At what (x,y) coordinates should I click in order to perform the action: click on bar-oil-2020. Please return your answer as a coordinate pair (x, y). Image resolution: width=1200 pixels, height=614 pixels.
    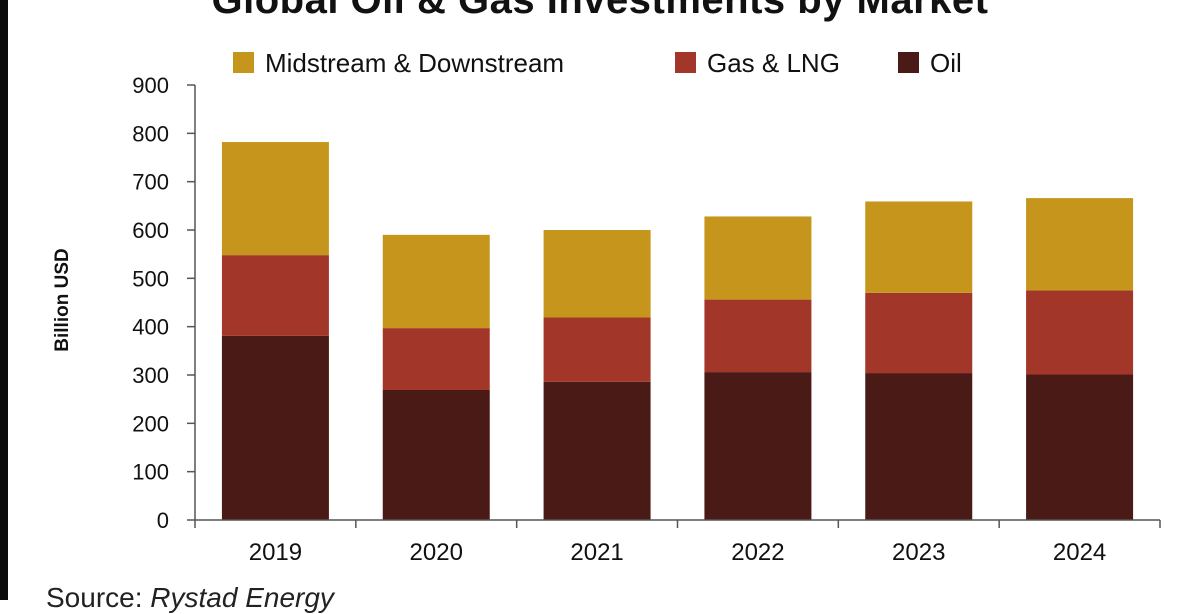
    Looking at the image, I should click on (436, 454).